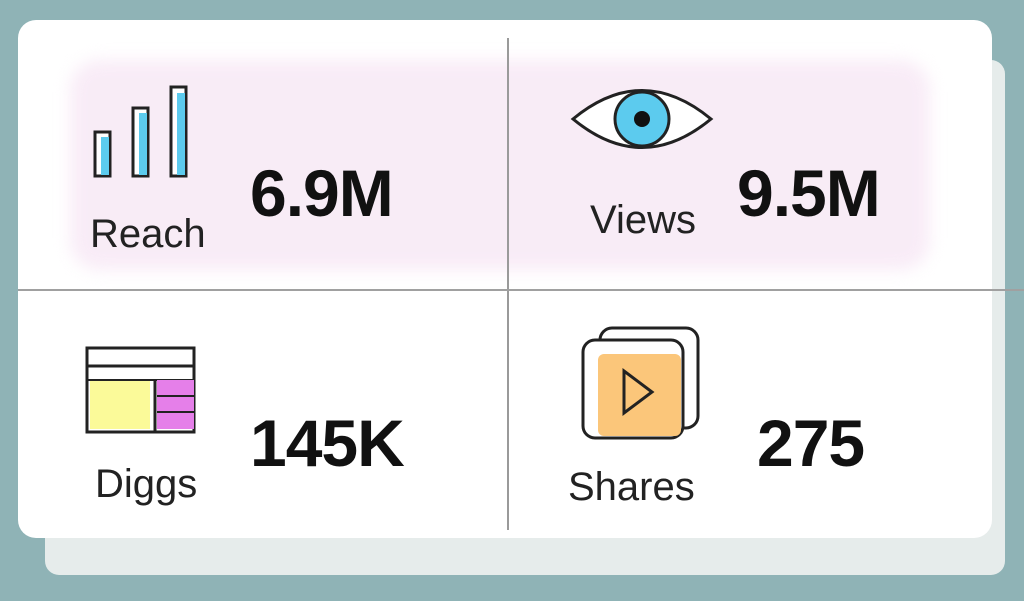 The width and height of the screenshot is (1024, 601). What do you see at coordinates (809, 193) in the screenshot?
I see `views-value: 9.5M` at bounding box center [809, 193].